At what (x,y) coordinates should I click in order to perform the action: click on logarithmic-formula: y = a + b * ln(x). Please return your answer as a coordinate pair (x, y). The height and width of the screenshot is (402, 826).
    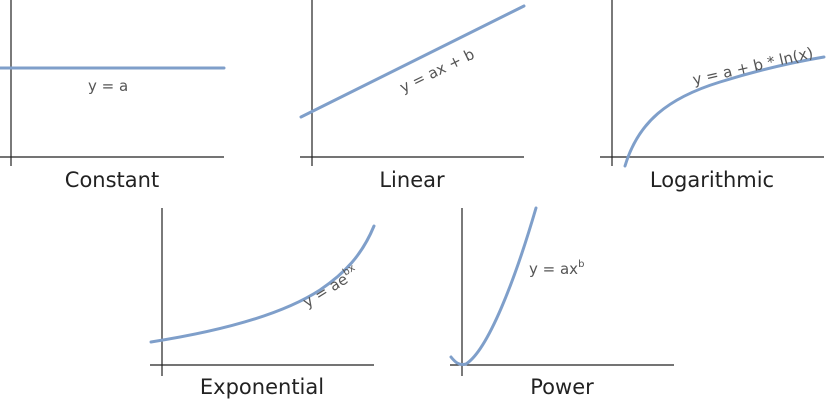
    Looking at the image, I should click on (753, 66).